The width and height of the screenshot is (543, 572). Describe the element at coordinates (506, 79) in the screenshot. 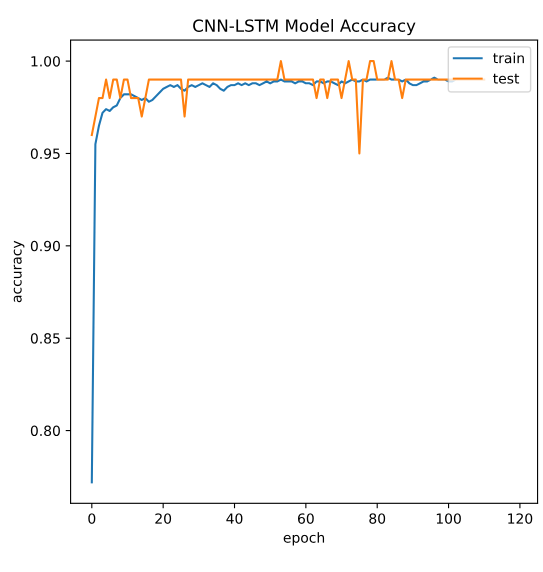

I see `legend-label: test` at that location.